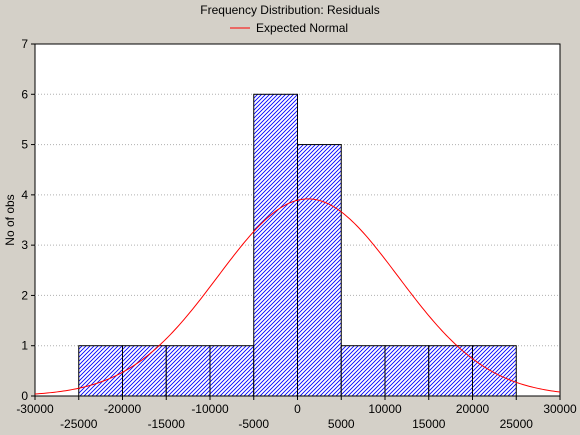 Image resolution: width=580 pixels, height=435 pixels. Describe the element at coordinates (24, 145) in the screenshot. I see `y-tick-label: 5` at that location.